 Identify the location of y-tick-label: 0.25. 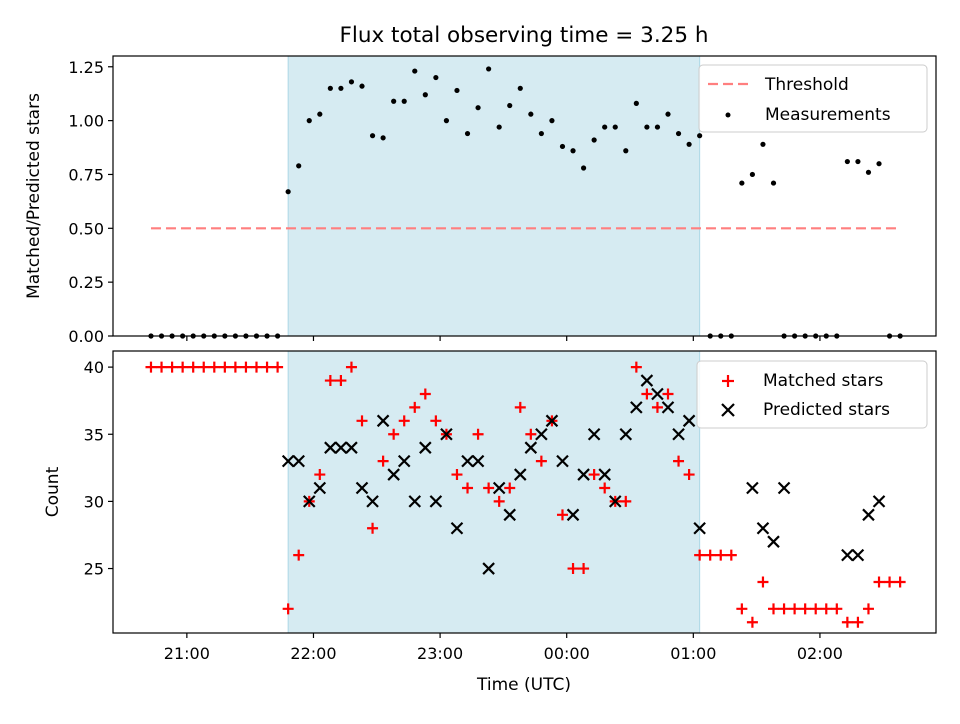
(86, 282).